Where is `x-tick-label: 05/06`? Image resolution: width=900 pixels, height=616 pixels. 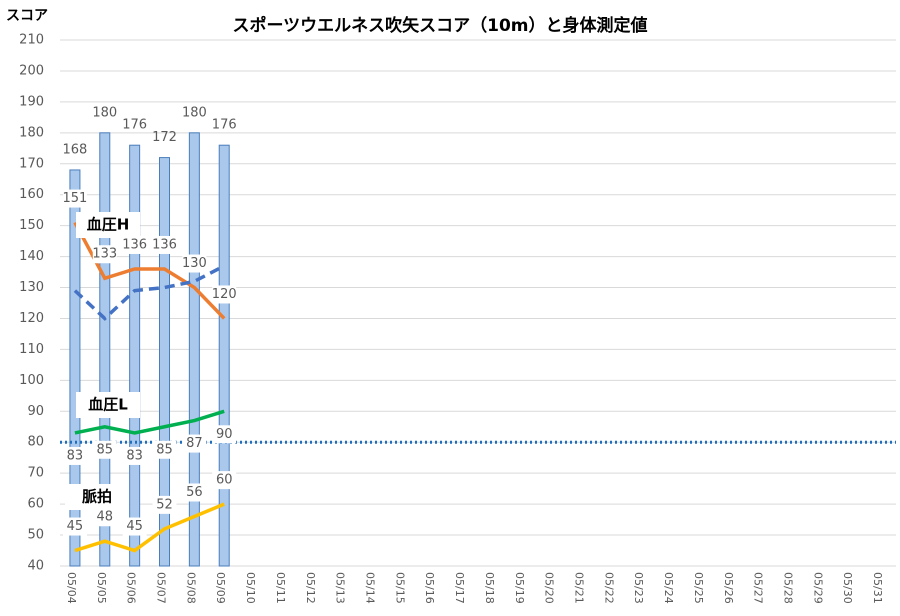 x-tick-label: 05/06 is located at coordinates (131, 588).